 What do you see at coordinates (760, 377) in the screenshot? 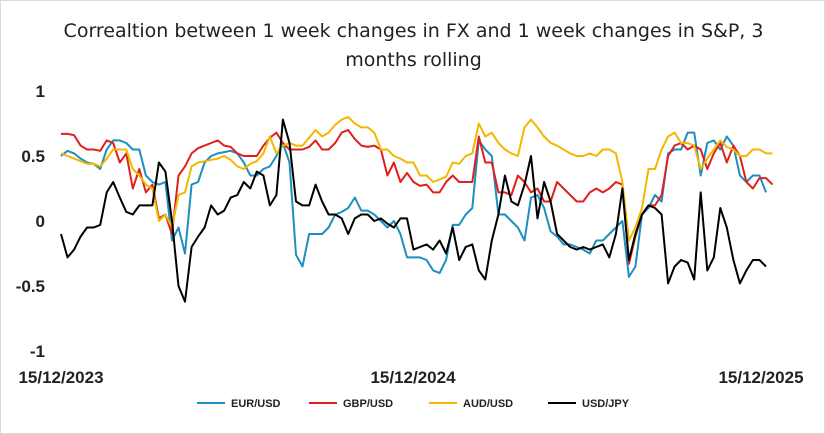
I see `x-tick-label: 15/12/2025` at bounding box center [760, 377].